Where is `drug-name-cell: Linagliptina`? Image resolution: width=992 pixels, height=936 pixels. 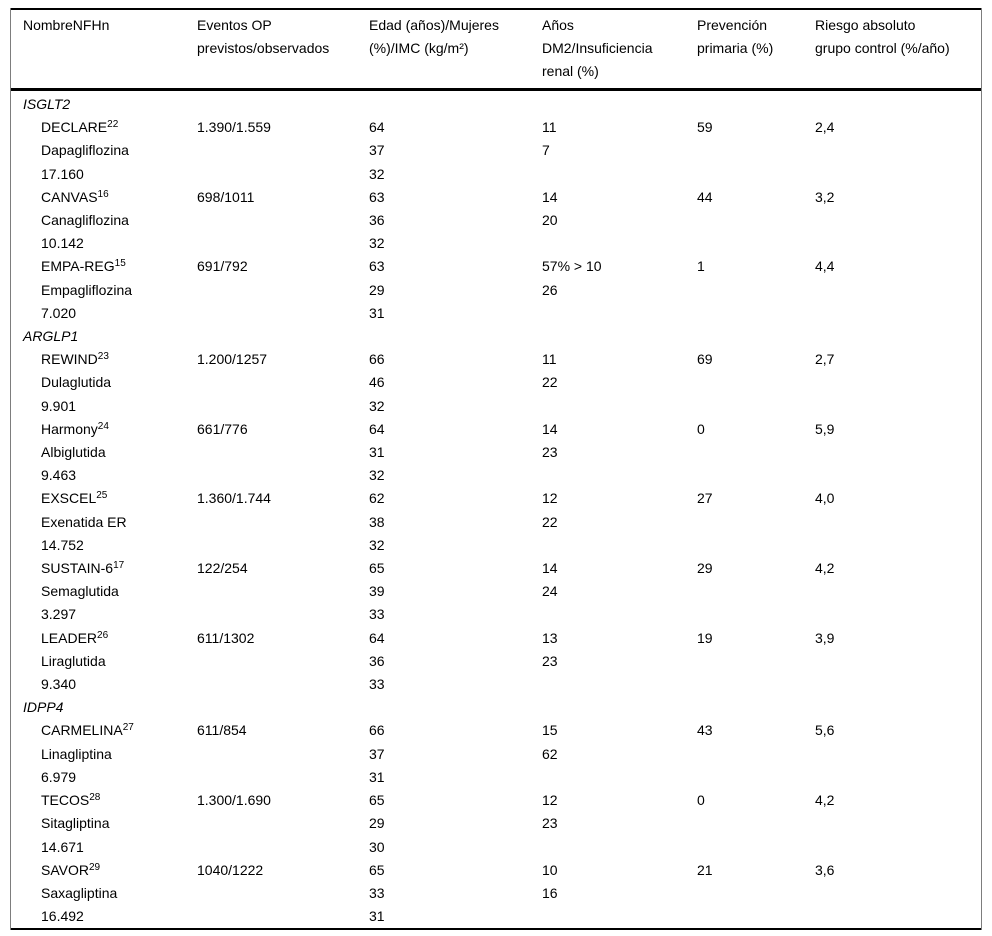 drug-name-cell: Linagliptina is located at coordinates (76, 753).